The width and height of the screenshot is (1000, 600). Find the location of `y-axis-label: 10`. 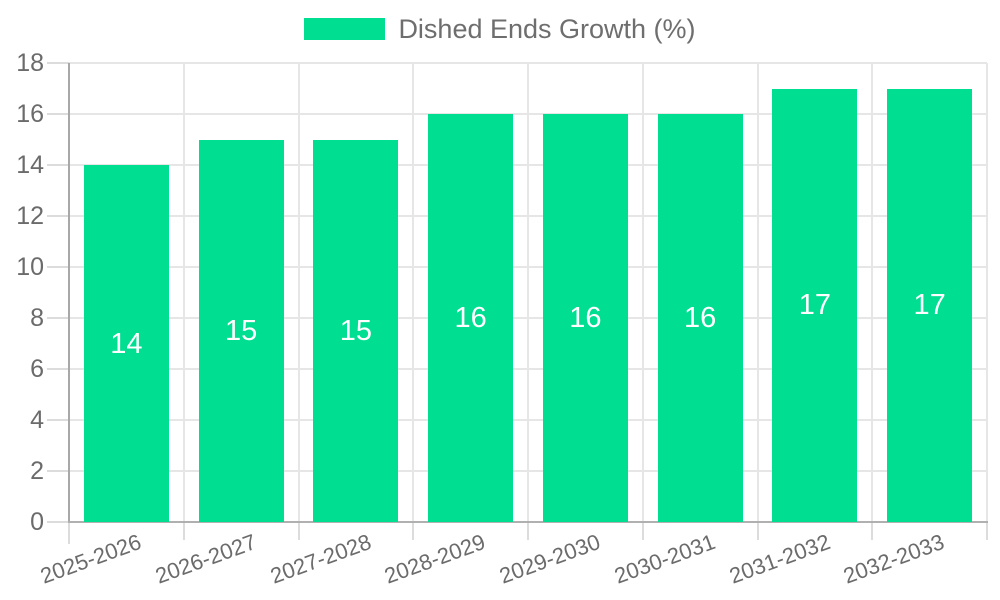

y-axis-label: 10 is located at coordinates (30, 267).